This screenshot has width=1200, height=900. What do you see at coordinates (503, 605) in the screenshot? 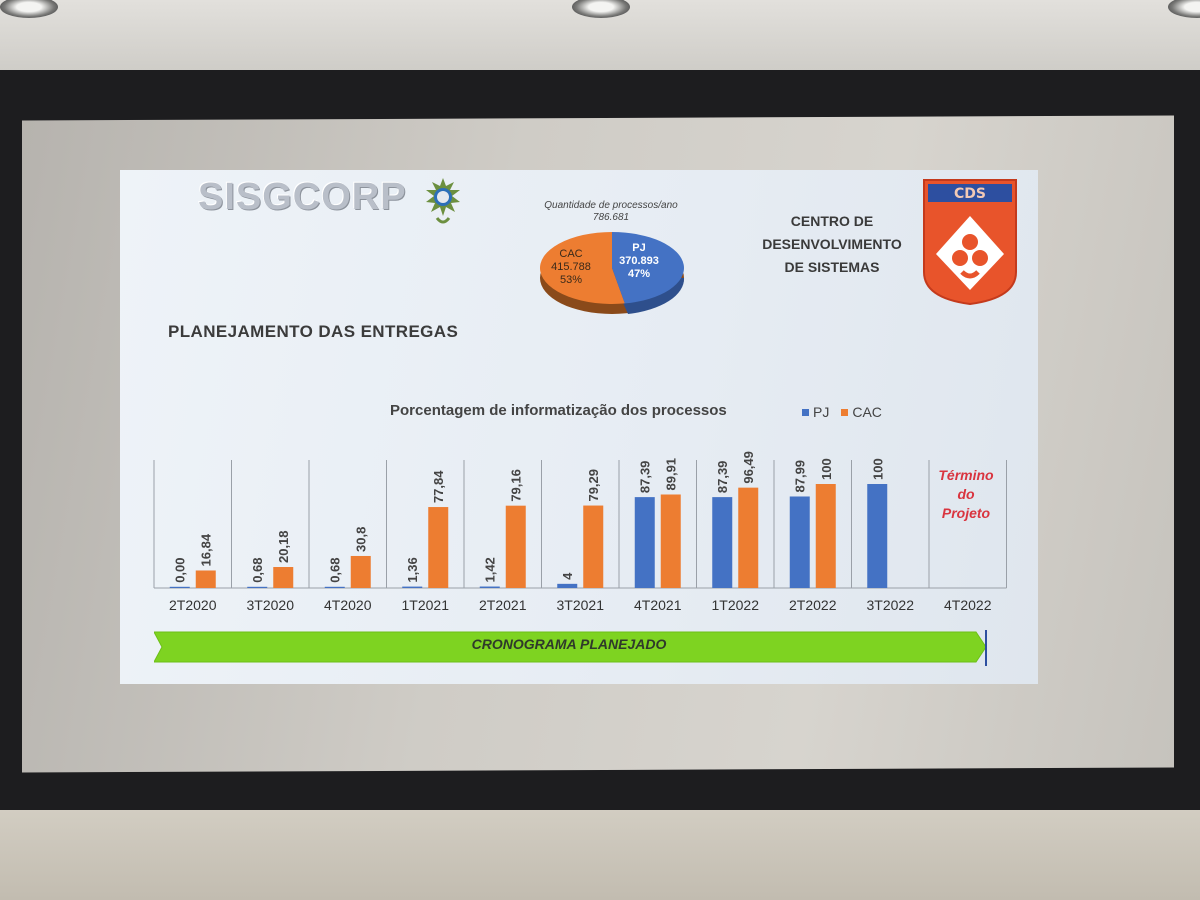
I see `x-tick-label: 2T2021` at bounding box center [503, 605].